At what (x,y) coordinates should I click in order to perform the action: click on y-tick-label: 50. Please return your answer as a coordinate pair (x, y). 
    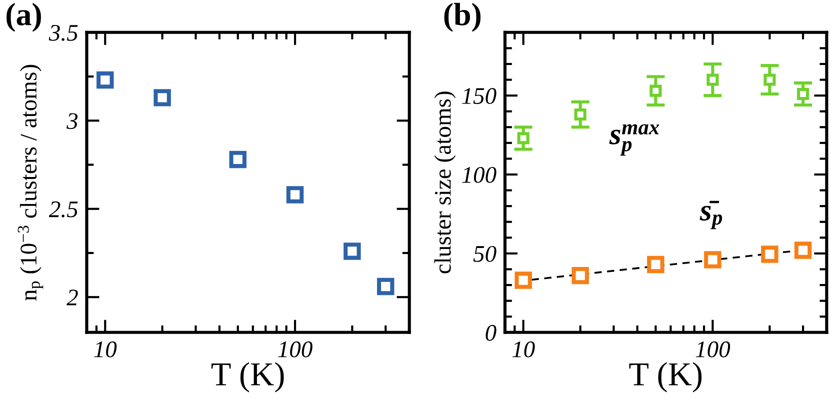
    Looking at the image, I should click on (484, 254).